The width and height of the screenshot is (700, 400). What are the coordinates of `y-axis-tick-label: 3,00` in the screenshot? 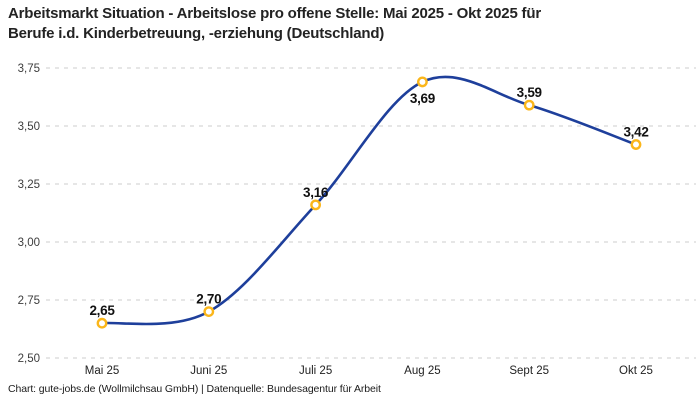 It's located at (29, 243).